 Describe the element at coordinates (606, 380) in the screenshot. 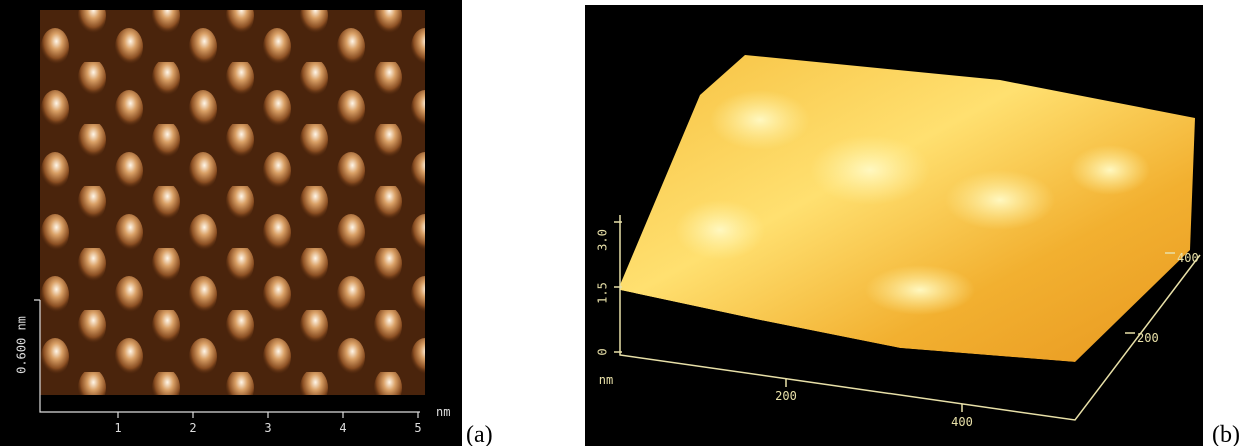

I see `z-unit: nm` at that location.